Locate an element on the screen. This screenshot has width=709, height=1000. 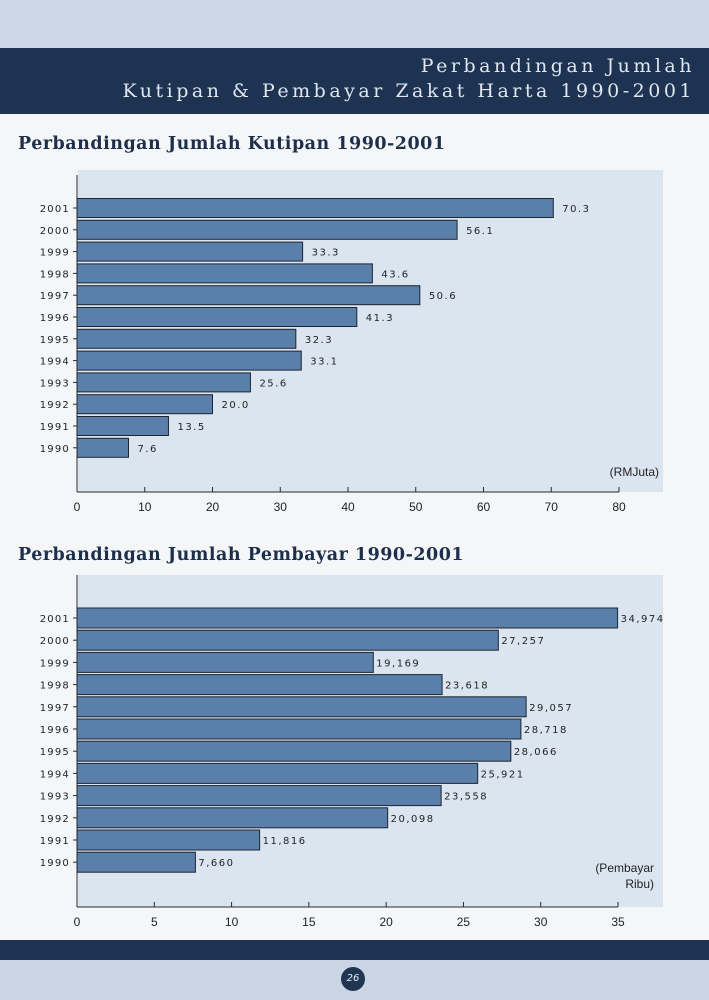
value-label: 23,558 is located at coordinates (466, 797).